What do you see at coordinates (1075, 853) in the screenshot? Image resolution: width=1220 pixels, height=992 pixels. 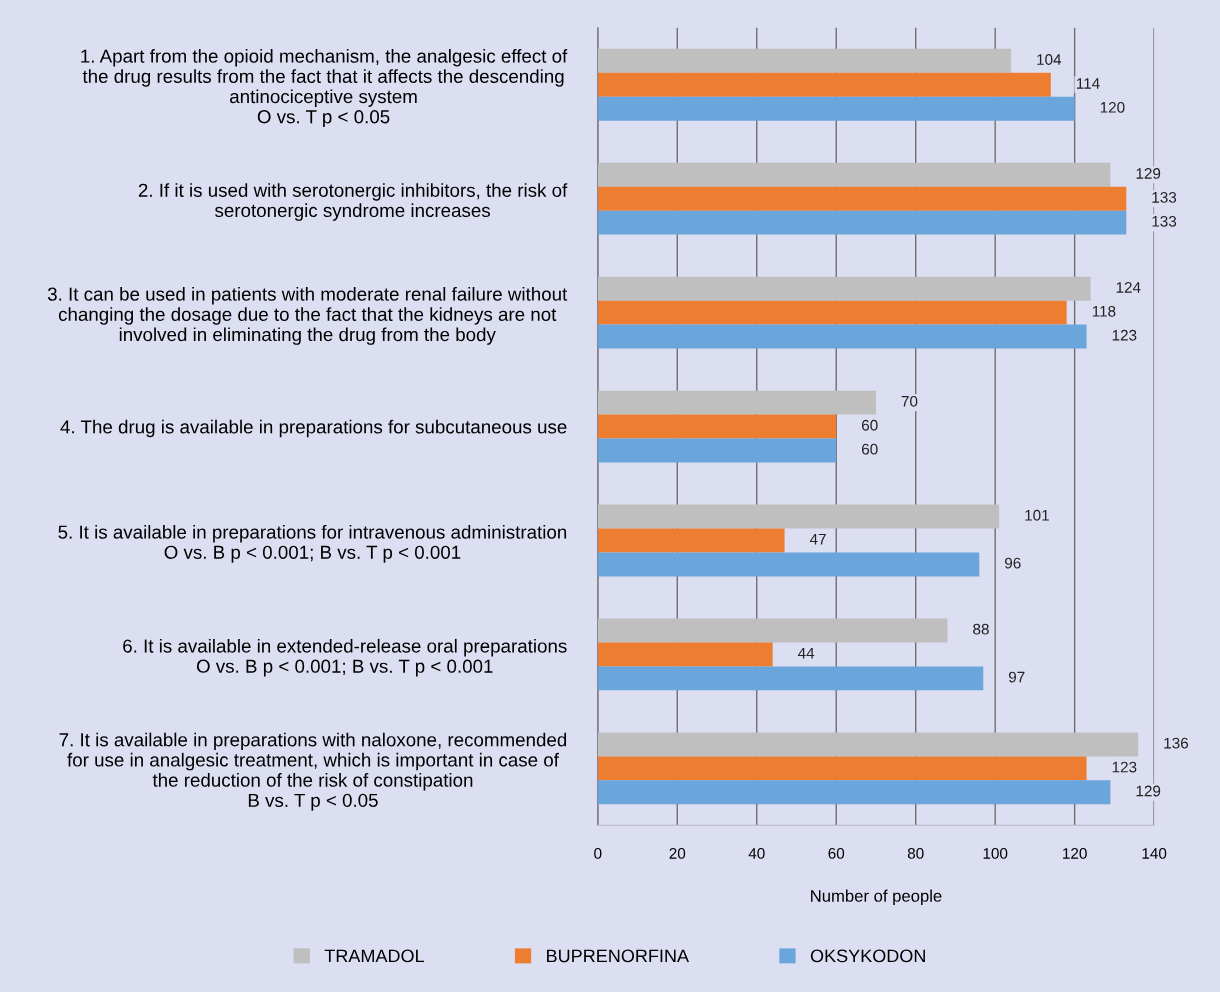 I see `x-tick-label: 120` at bounding box center [1075, 853].